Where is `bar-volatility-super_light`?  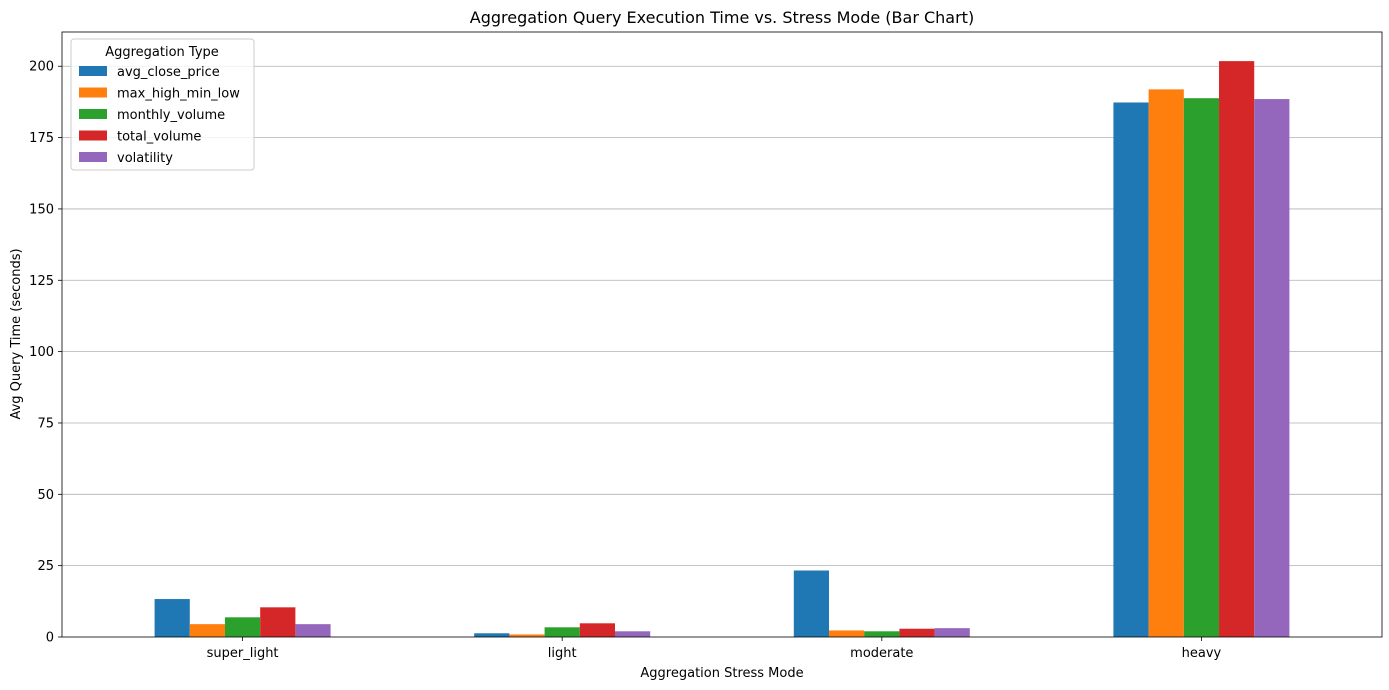 bar-volatility-super_light is located at coordinates (313, 630).